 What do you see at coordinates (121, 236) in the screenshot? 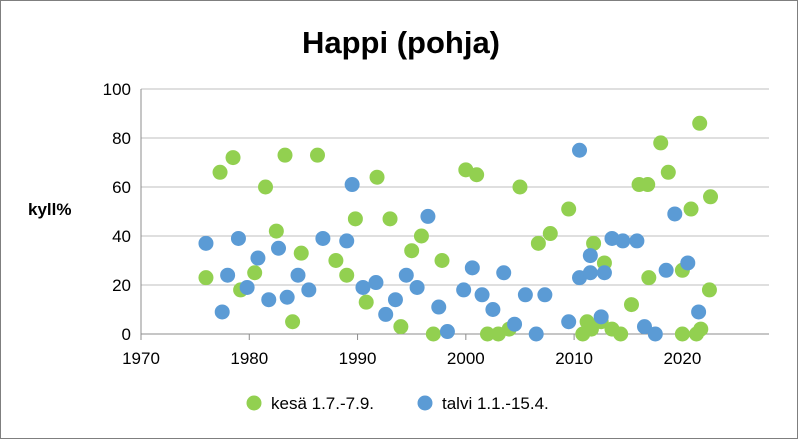
I see `y-tick-label: 40` at bounding box center [121, 236].